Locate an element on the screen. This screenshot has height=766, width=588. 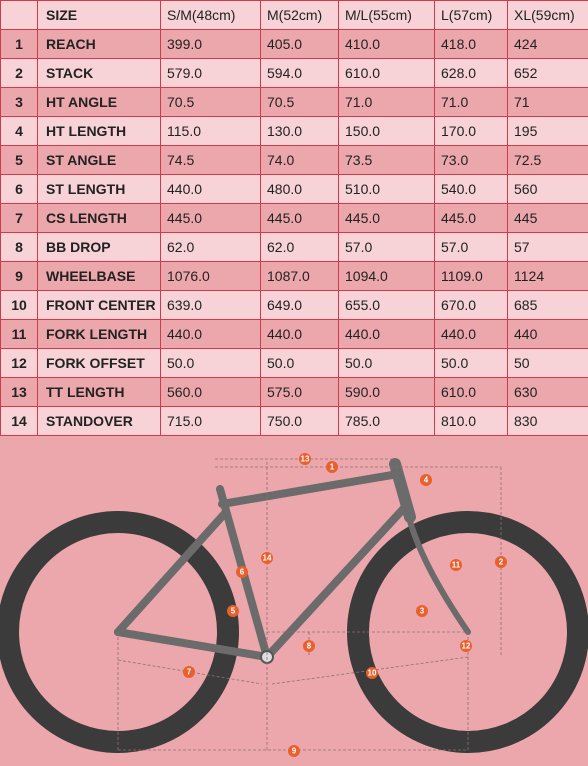
marker-label: 1 is located at coordinates (332, 467).